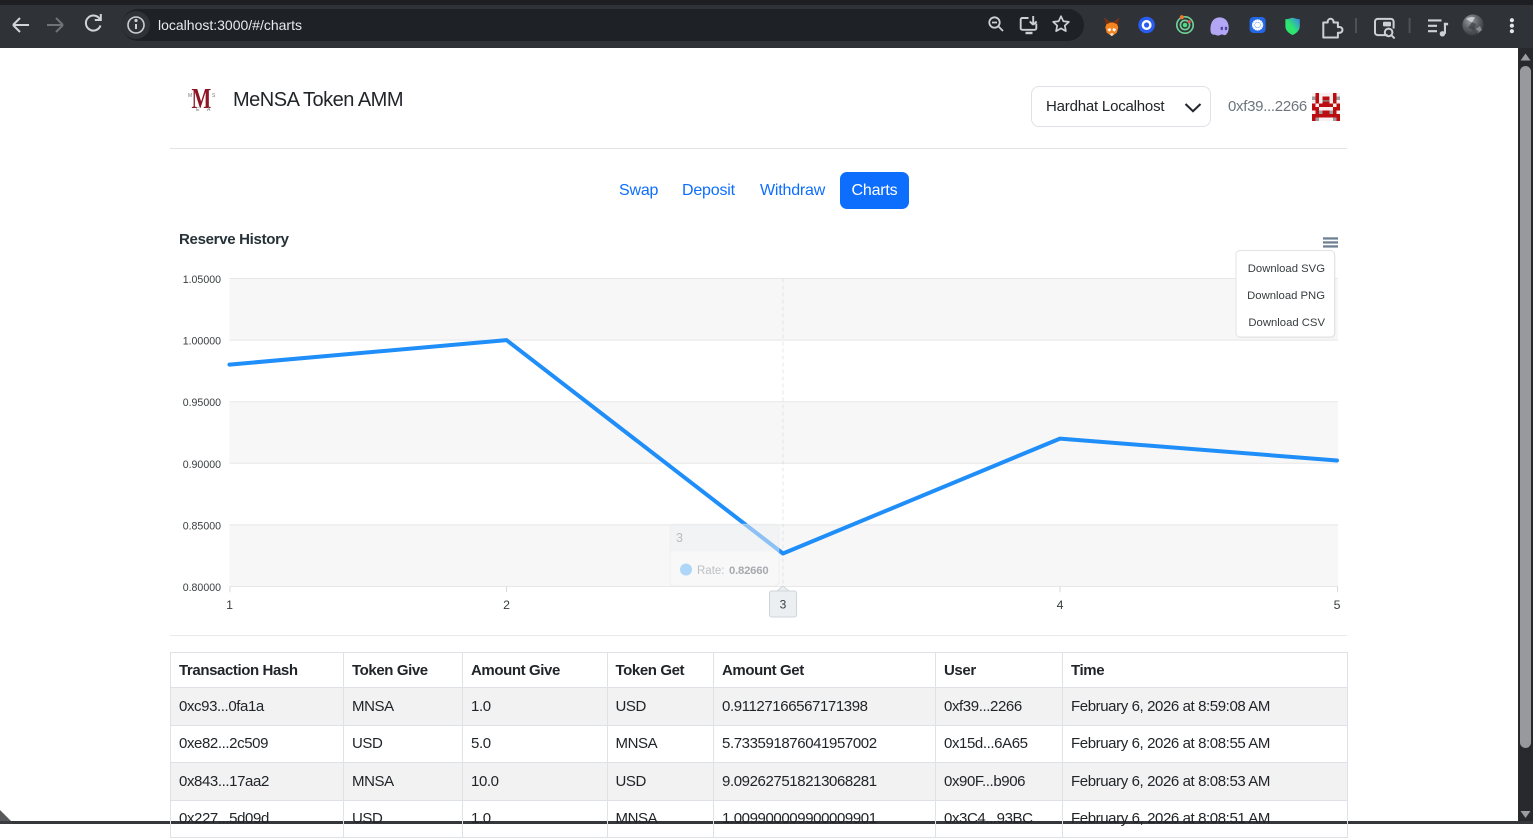 The width and height of the screenshot is (1533, 838). I want to click on svg-text: 2, so click(506, 605).